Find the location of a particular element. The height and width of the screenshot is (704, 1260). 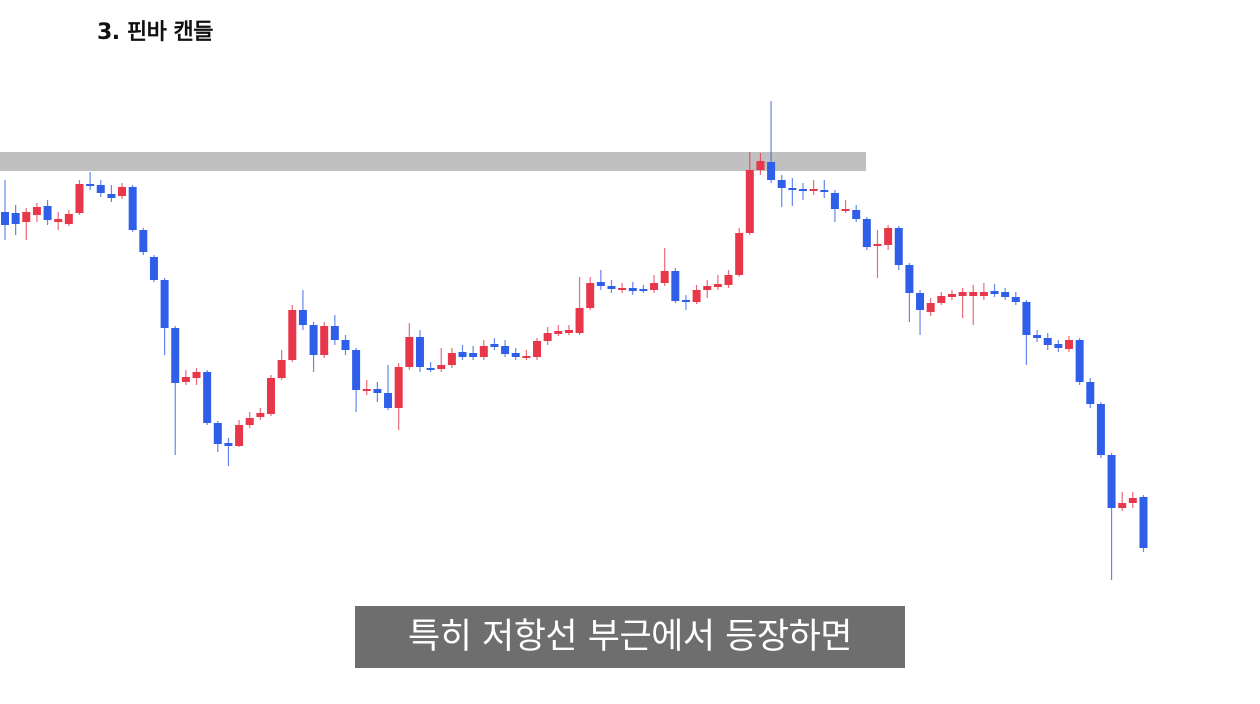

subtitle-caption: 특히 저항선 부근에서 등장하면 is located at coordinates (630, 637).